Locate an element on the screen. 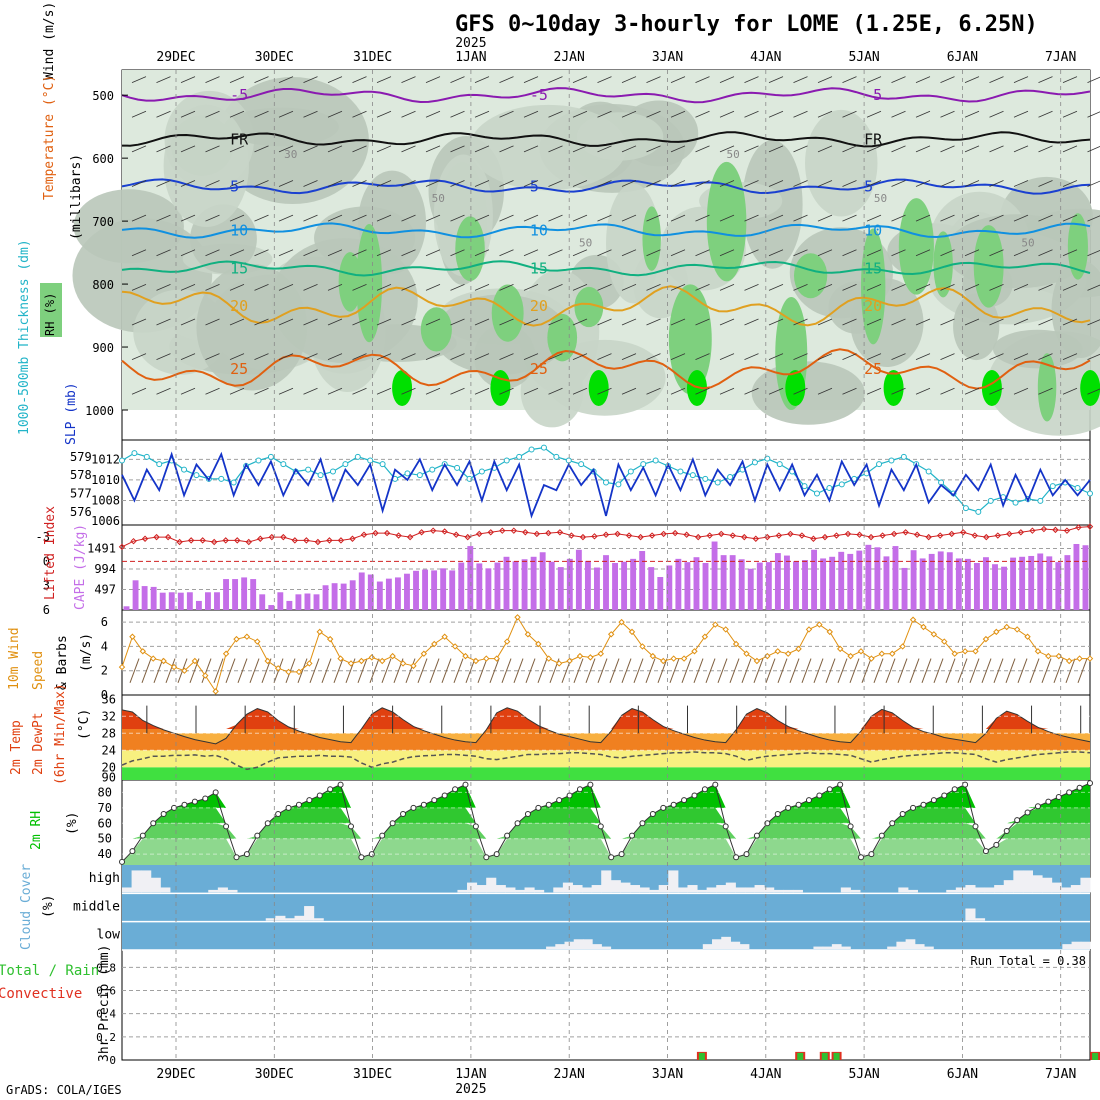 This screenshot has width=1100, height=1100. isotherm-label-25: 25 is located at coordinates (539, 369).